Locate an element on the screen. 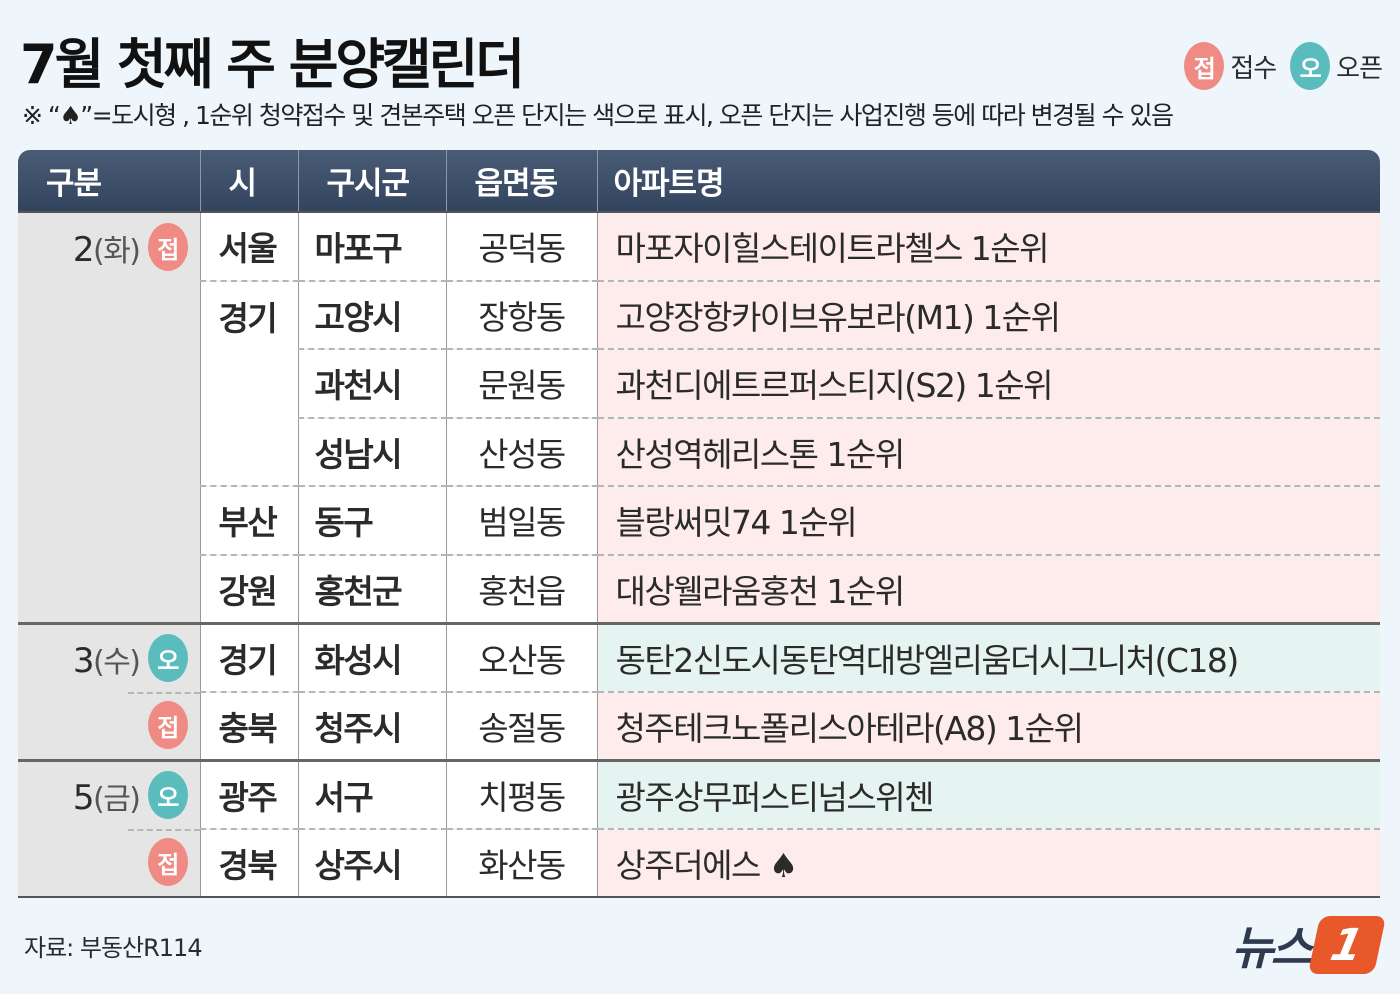 This screenshot has width=1400, height=994. date-cell: 5(금) 오 is located at coordinates (109, 793).